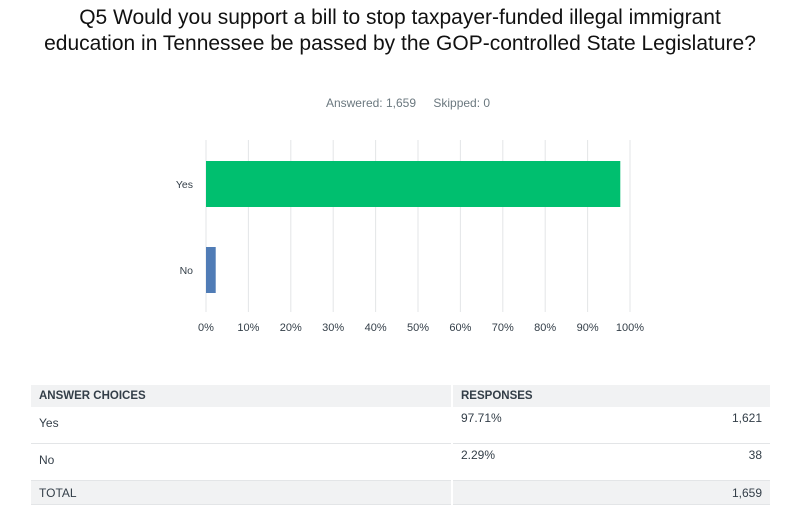  I want to click on choice-label: Yes, so click(241, 425).